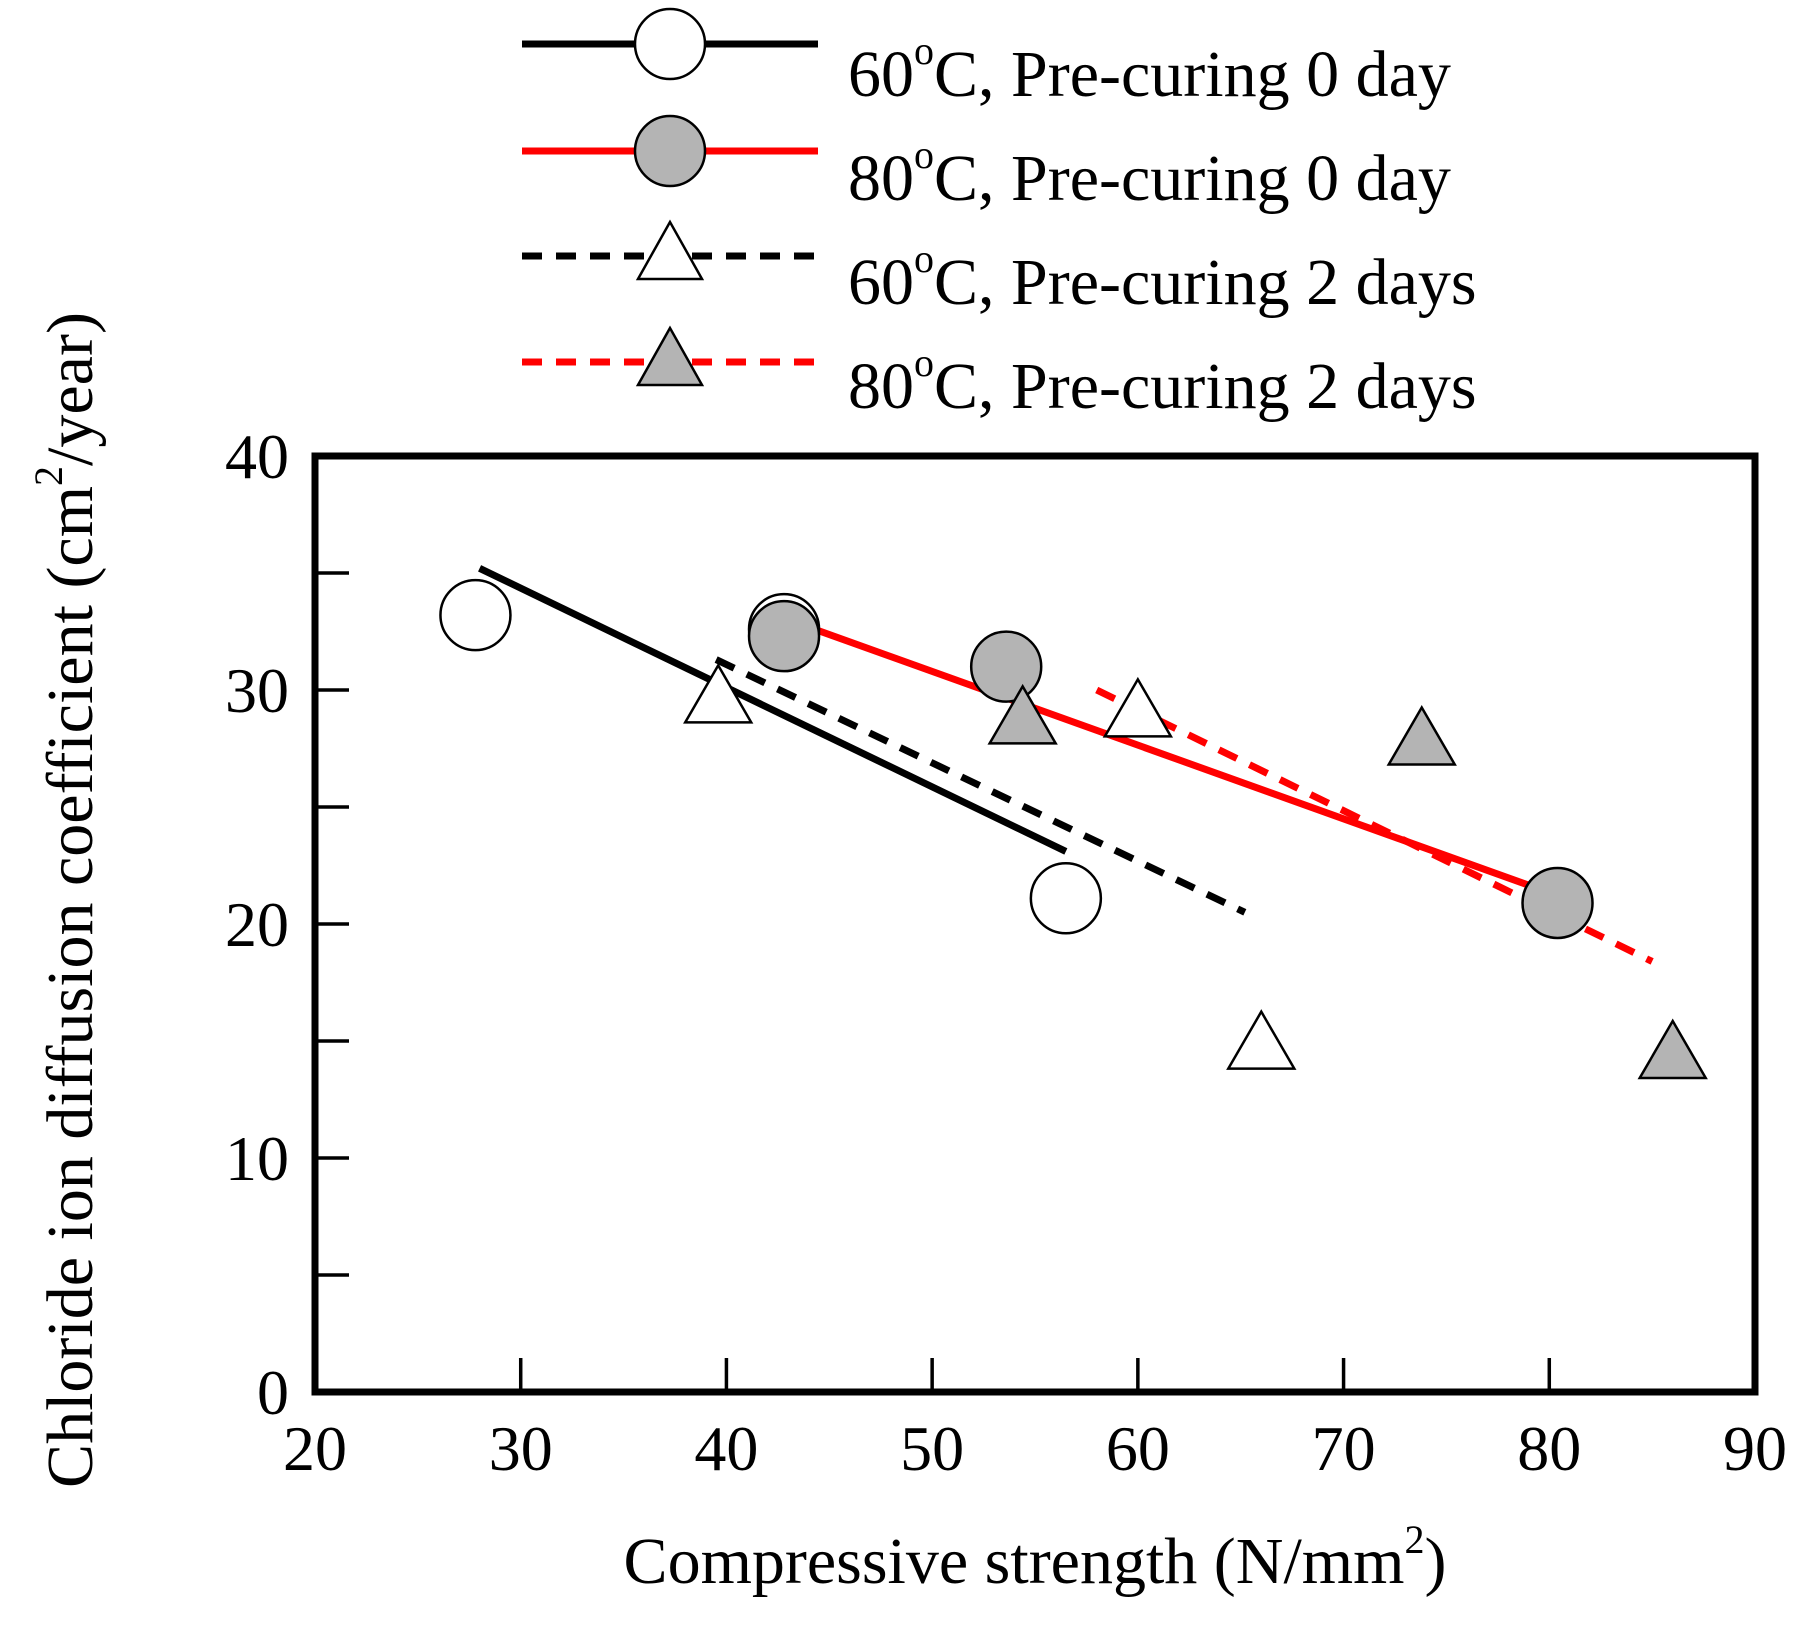 This screenshot has height=1640, width=1800. Describe the element at coordinates (1162, 277) in the screenshot. I see `legend-label-60c-2days: 60oC, Pre-curing 2 days` at that location.